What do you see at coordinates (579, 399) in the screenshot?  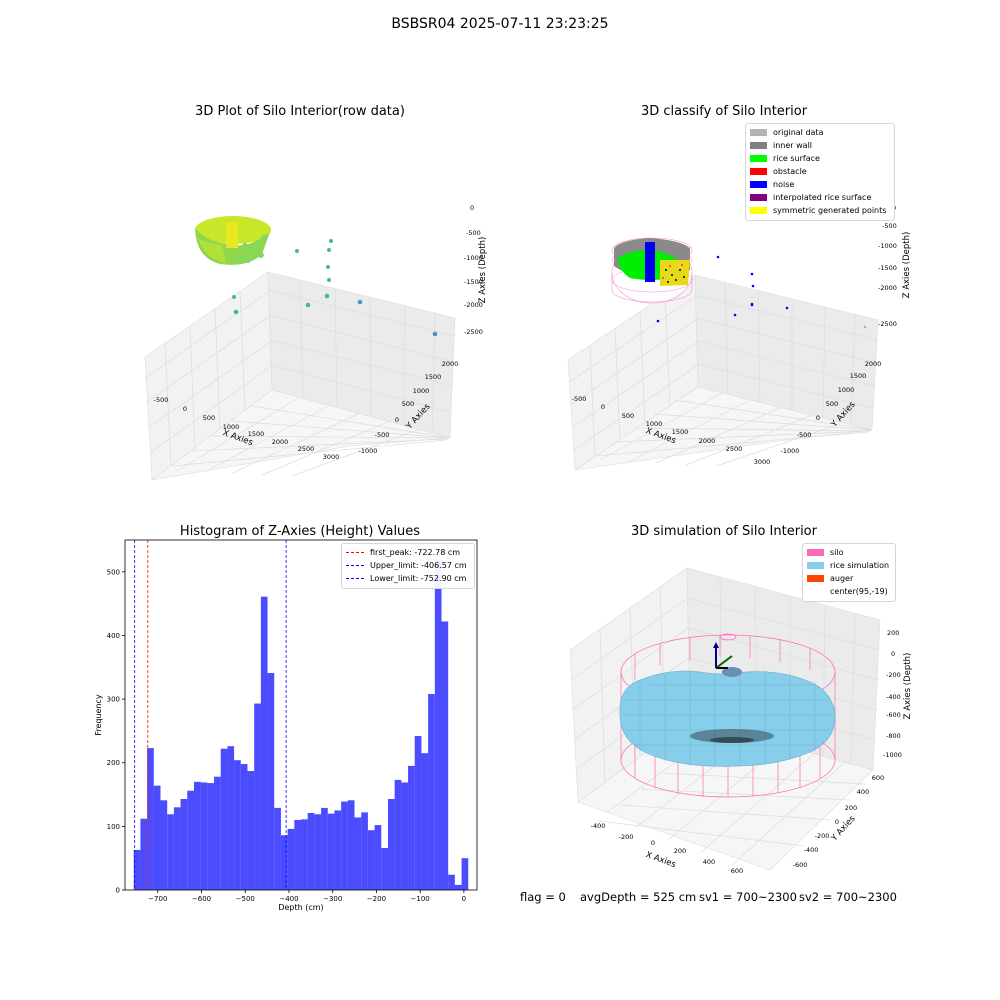 I see `classify-xtick: -500` at bounding box center [579, 399].